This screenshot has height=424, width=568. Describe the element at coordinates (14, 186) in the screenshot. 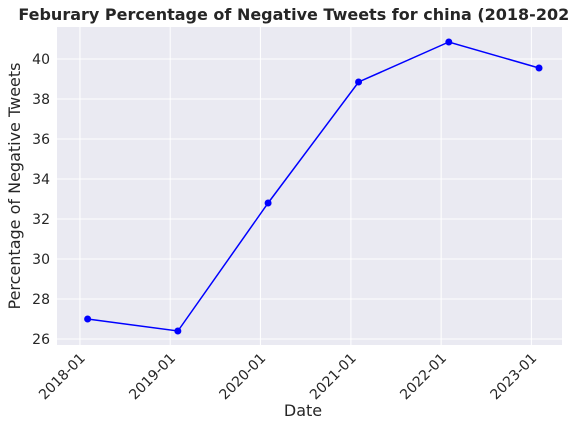

I see `y-axis-label: Percentage of Negative Tweets` at that location.